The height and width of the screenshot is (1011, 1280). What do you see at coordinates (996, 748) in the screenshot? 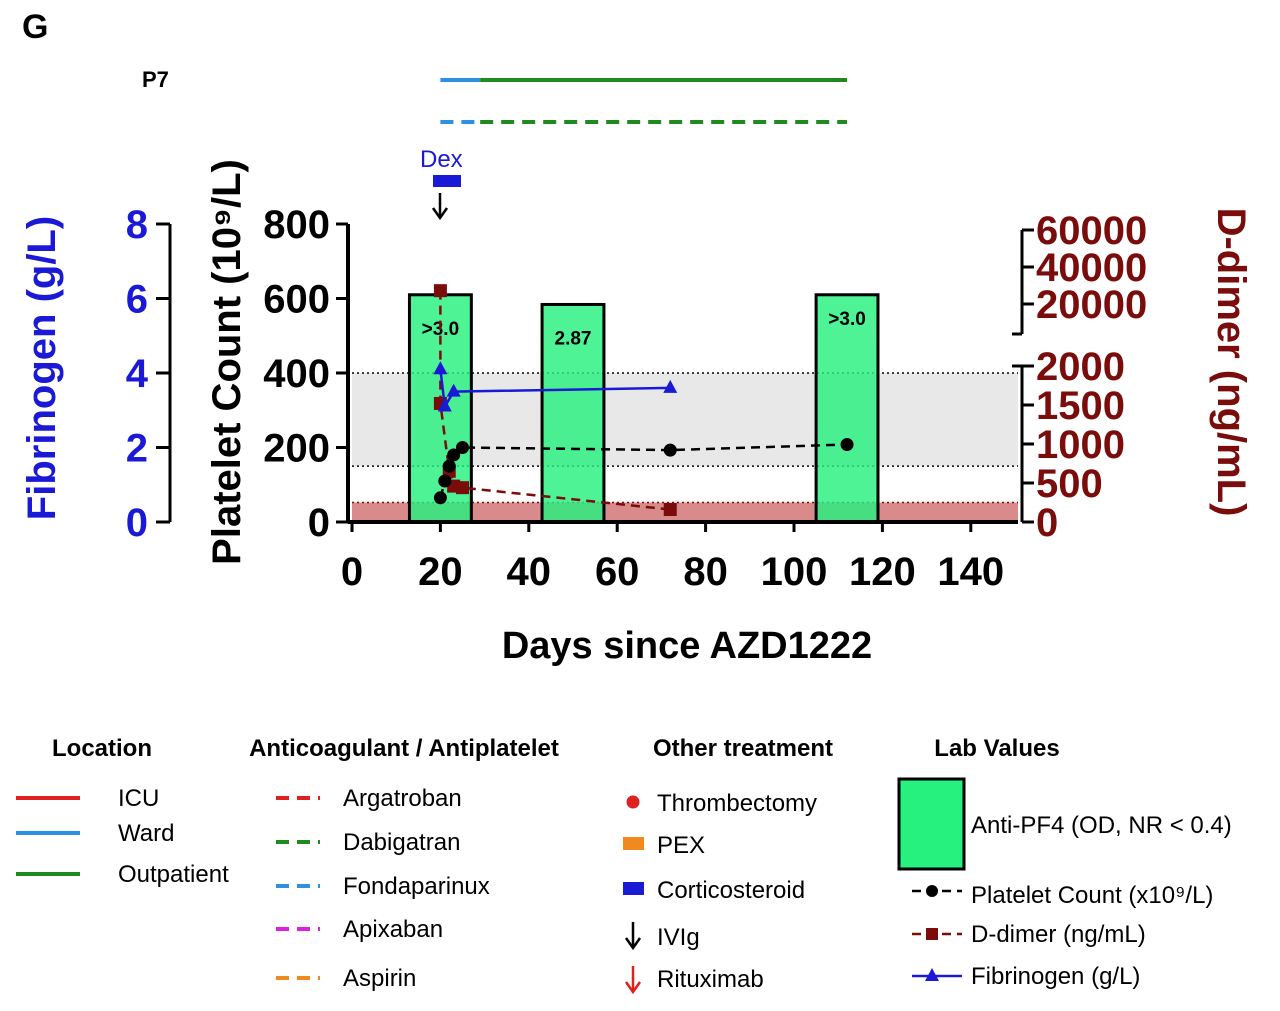
I see `legend-title-lab: Lab Values` at bounding box center [996, 748].